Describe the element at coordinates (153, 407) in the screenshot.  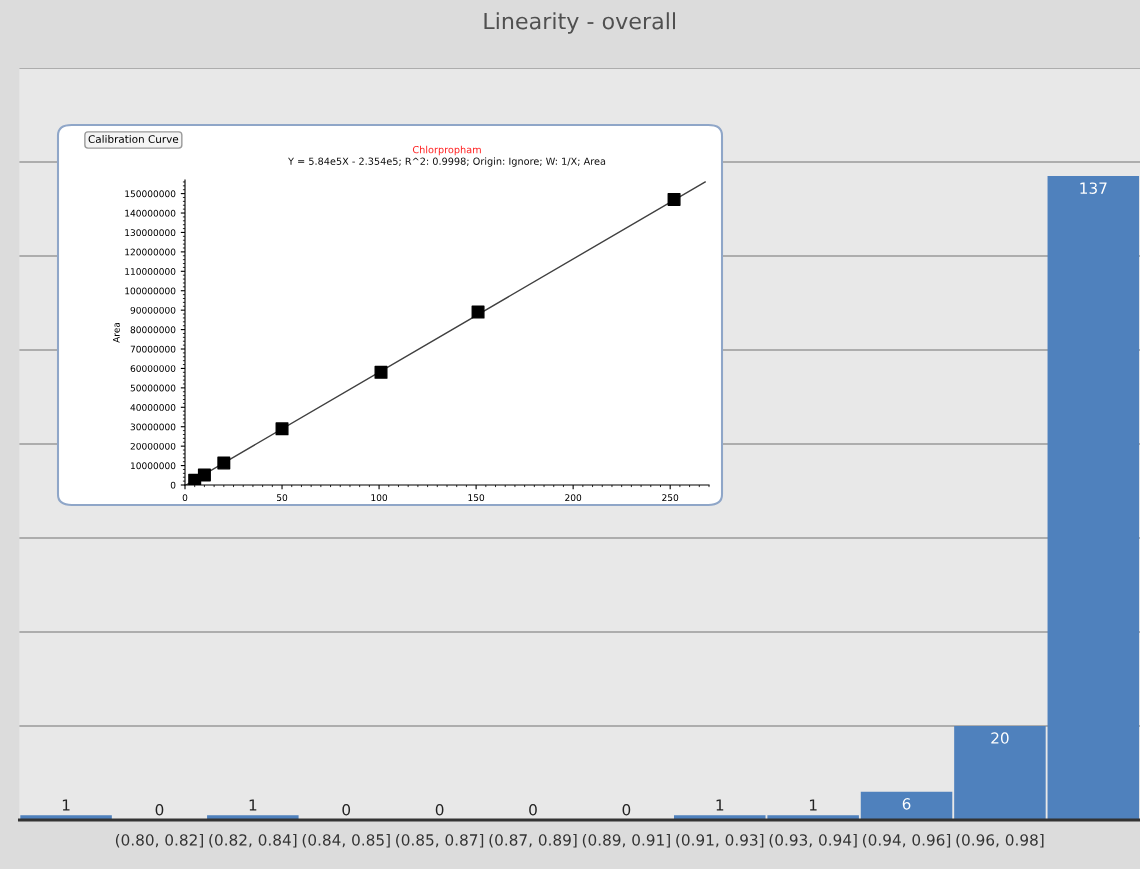
I see `y-tick-label: 40000000` at that location.